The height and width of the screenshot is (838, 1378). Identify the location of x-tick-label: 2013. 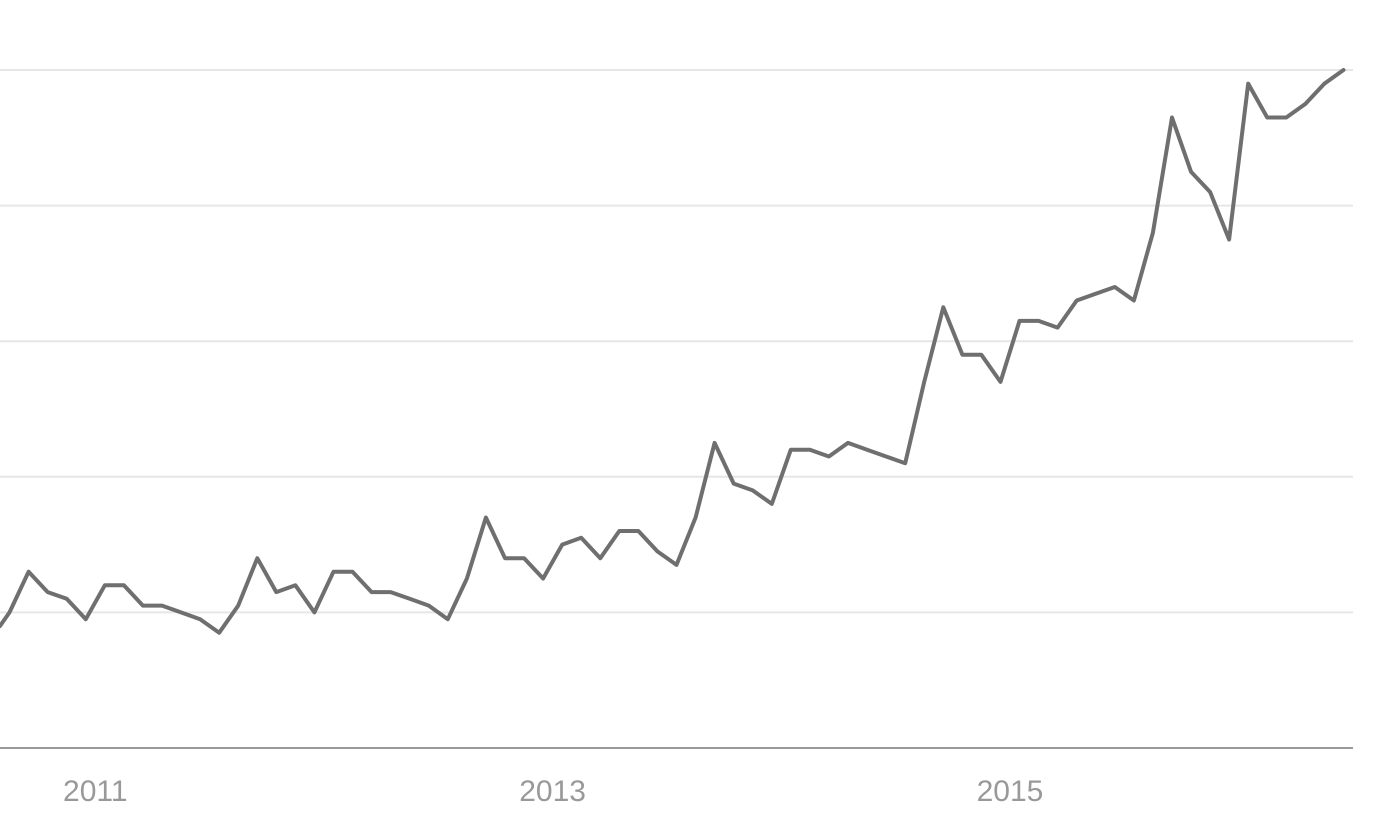
(552, 791).